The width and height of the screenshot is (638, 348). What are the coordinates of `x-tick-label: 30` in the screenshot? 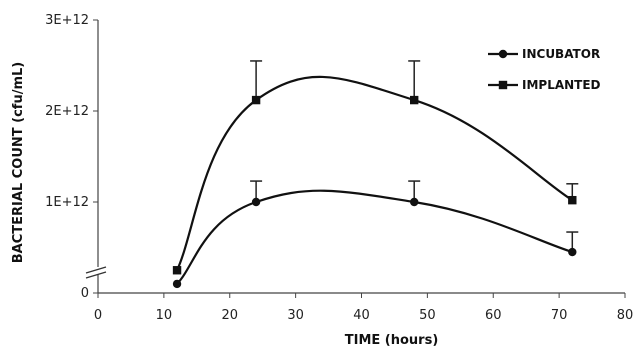 It's located at (295, 315).